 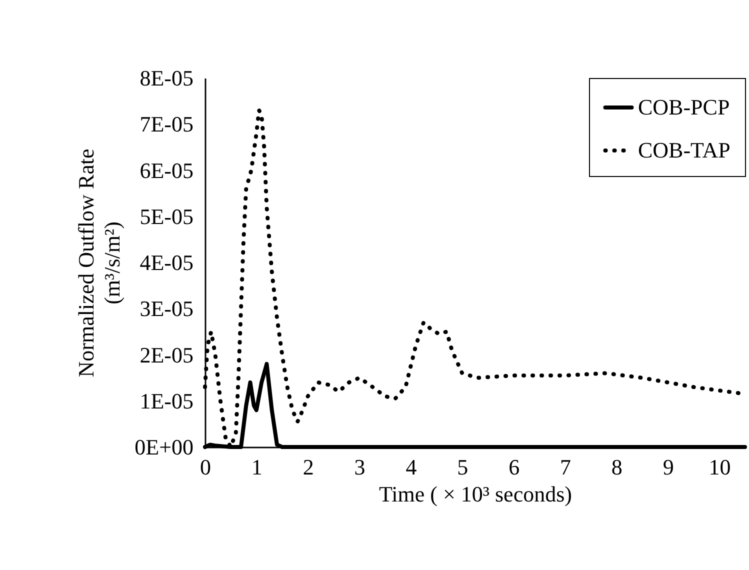 What do you see at coordinates (514, 467) in the screenshot?
I see `x-tick-label: 6` at bounding box center [514, 467].